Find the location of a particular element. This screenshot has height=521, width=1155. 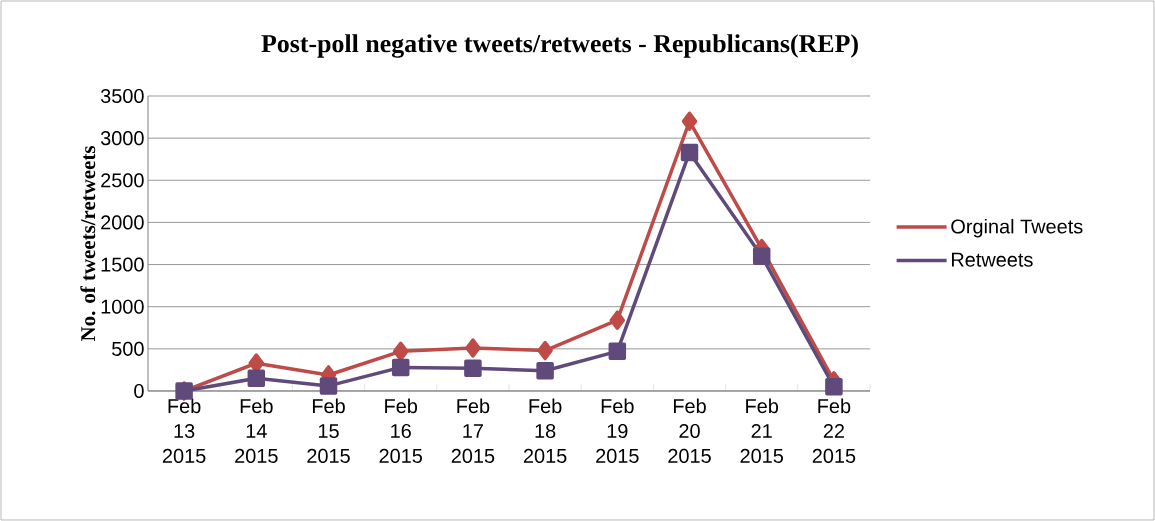

y-tick-label: 3000 is located at coordinates (122, 138).